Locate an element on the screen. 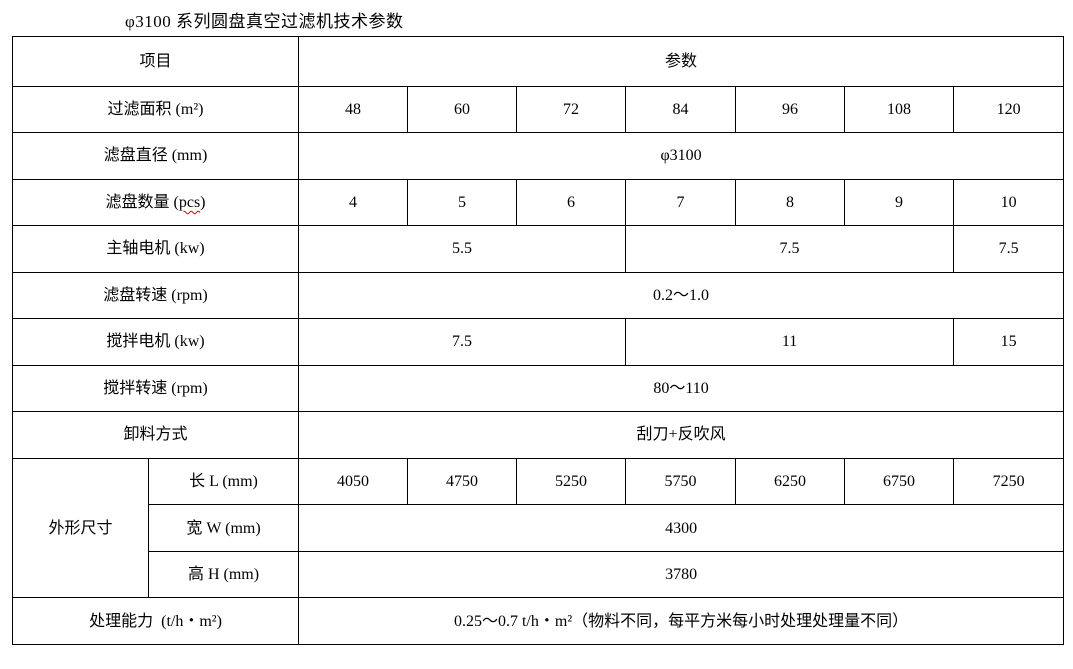  label-text: ) is located at coordinates (203, 202).